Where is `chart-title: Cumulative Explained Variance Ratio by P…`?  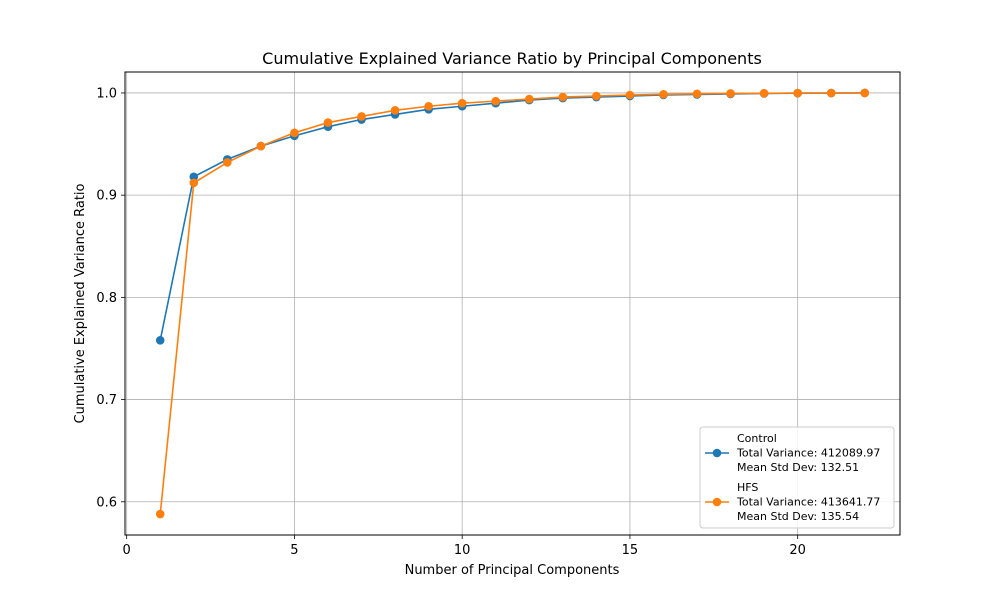 chart-title: Cumulative Explained Variance Ratio by P… is located at coordinates (512, 58).